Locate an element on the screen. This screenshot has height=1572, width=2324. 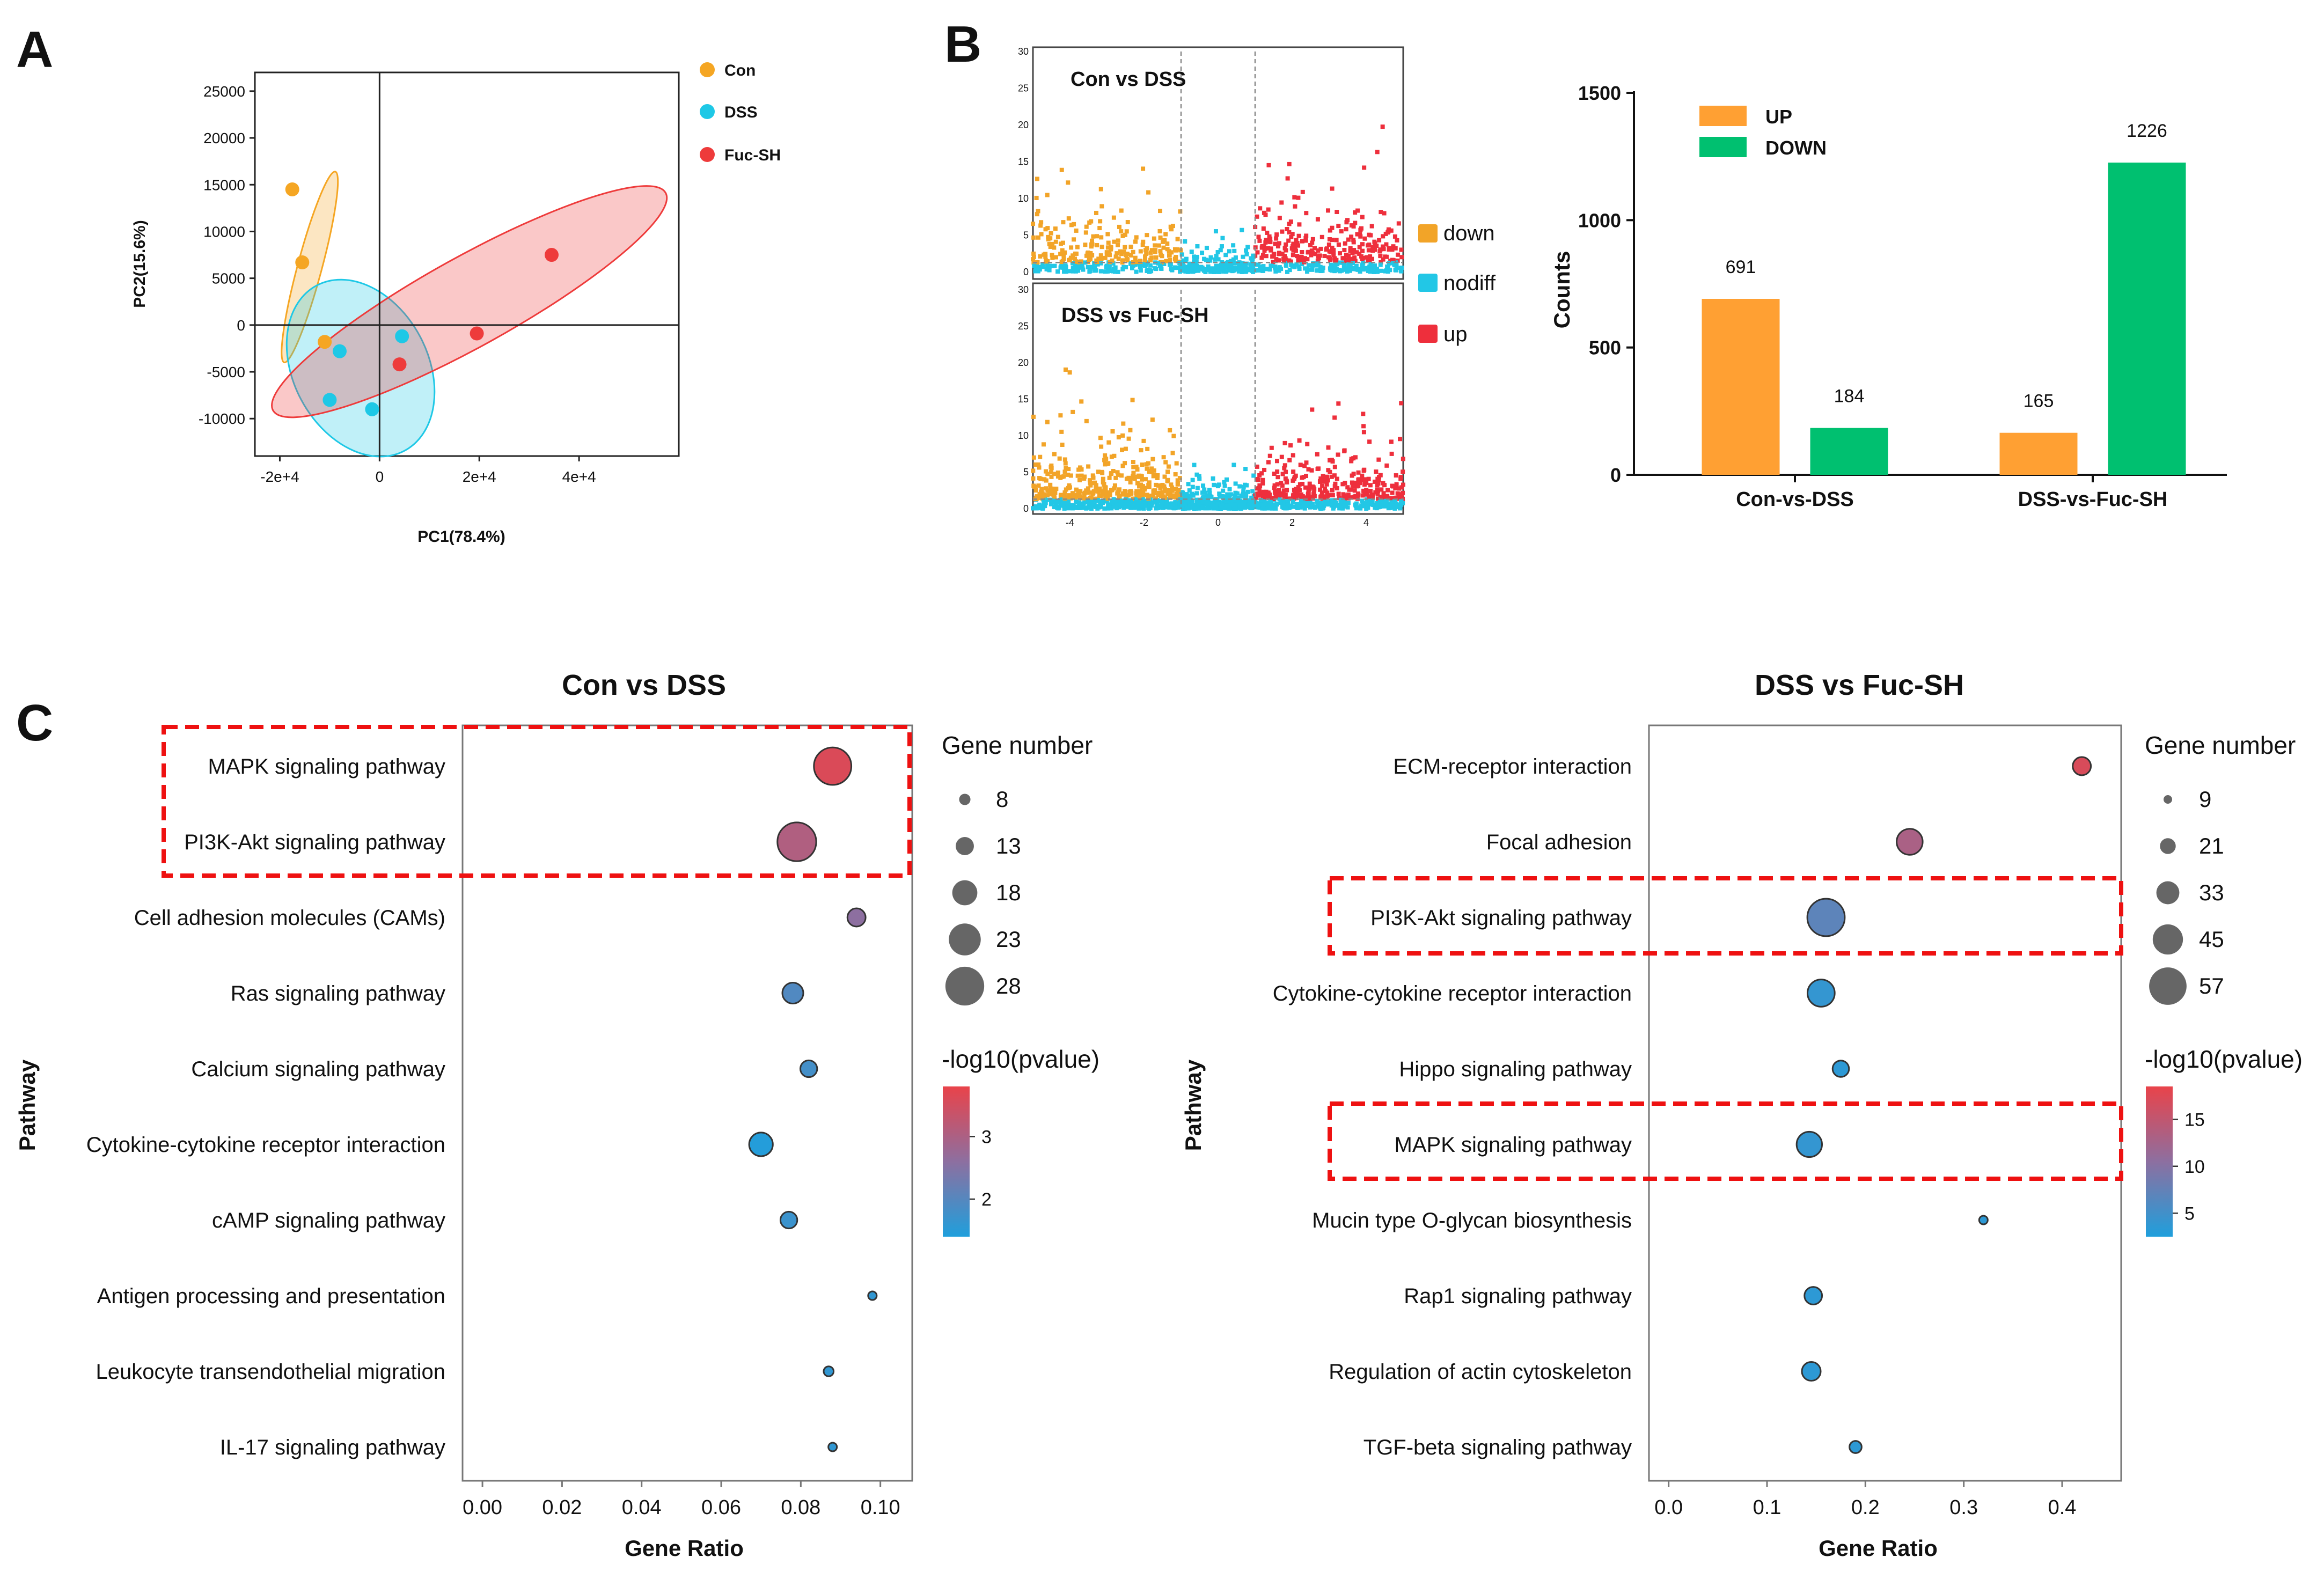
color-legend-tick-label: 3 is located at coordinates (986, 1137).